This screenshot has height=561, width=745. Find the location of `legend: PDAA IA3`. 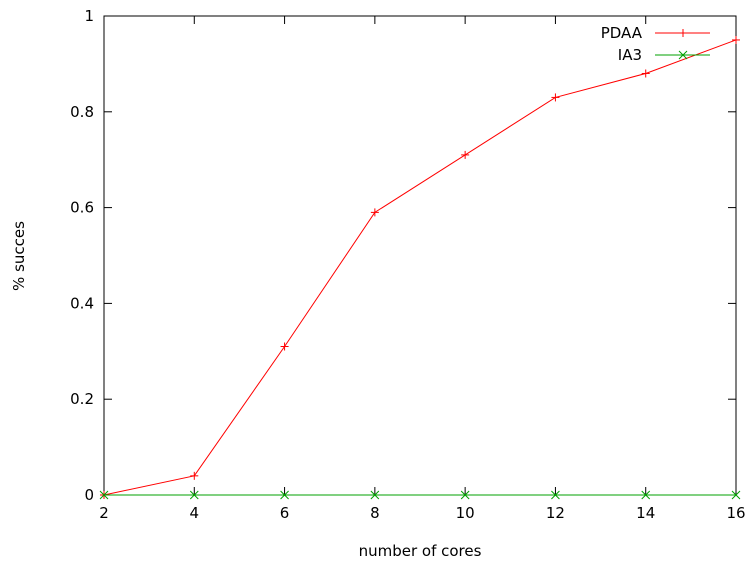

legend: PDAA IA3 is located at coordinates (655, 44).